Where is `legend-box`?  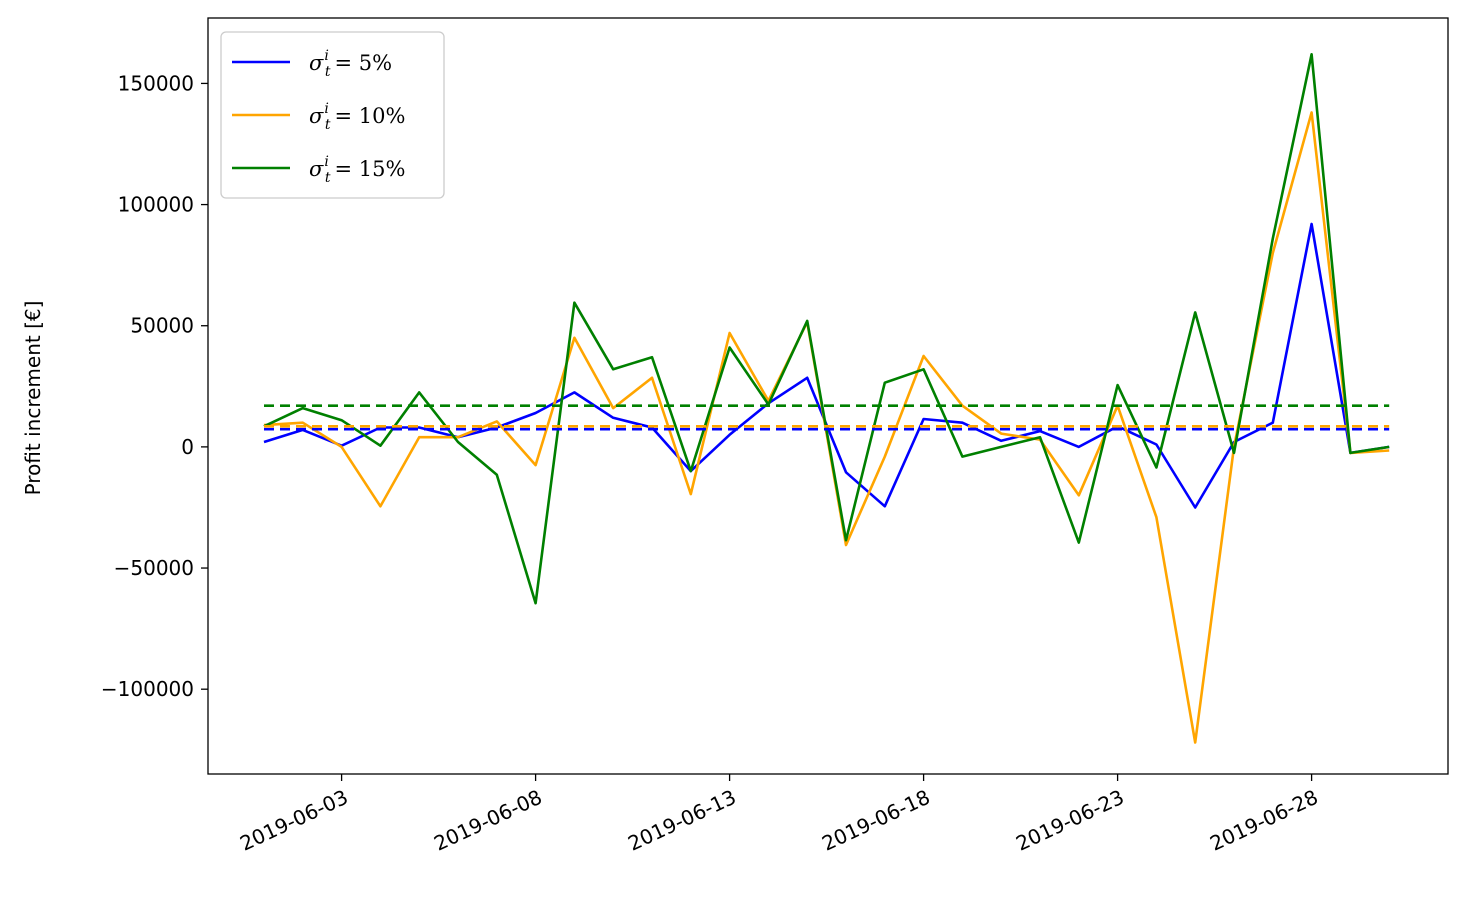 legend-box is located at coordinates (332, 115).